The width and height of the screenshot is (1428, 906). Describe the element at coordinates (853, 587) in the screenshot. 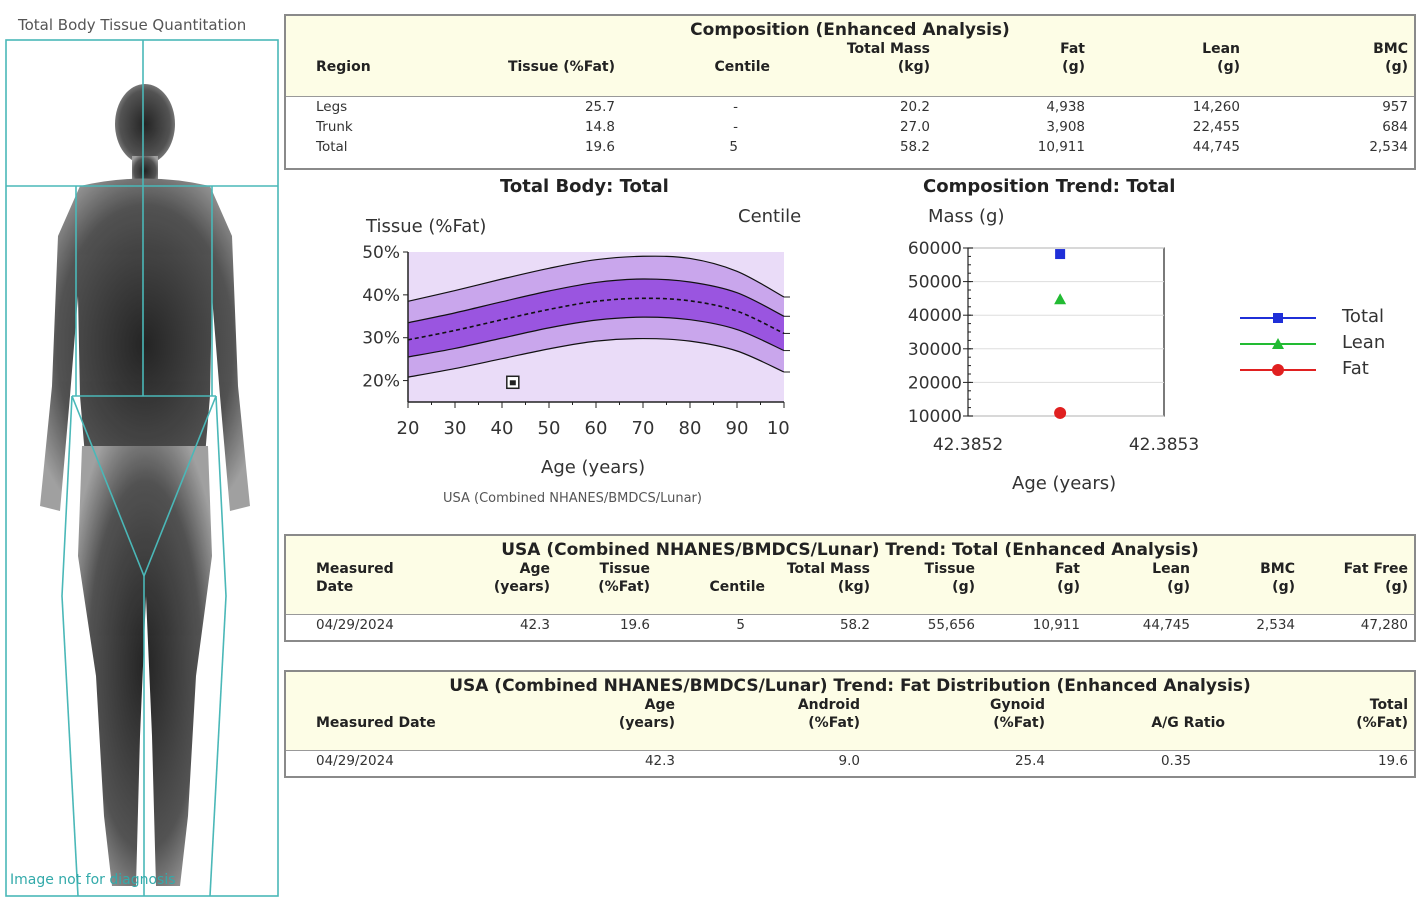

I see `col-mass-unit: (kg)` at that location.